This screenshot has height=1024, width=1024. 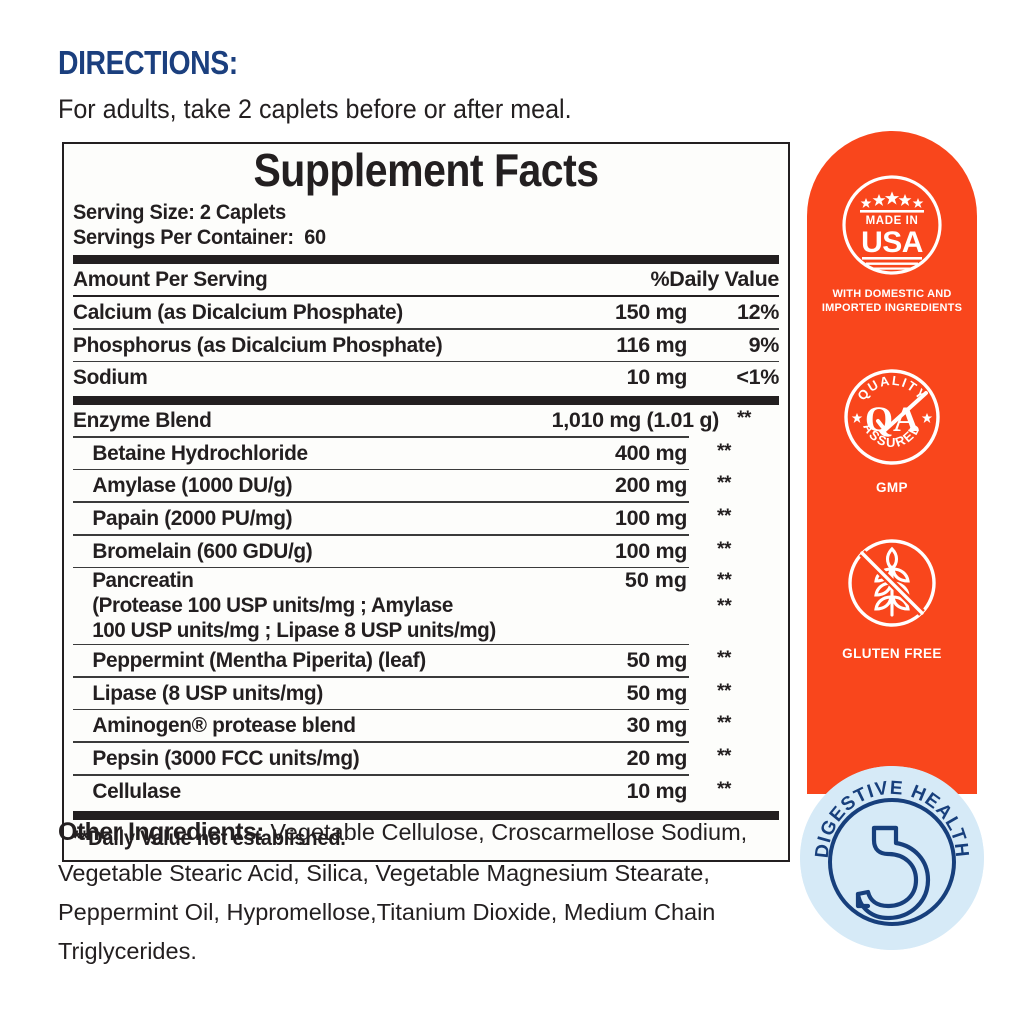 I want to click on badge-digestive-health: DIGESTIVE HEALTH, so click(x=892, y=858).